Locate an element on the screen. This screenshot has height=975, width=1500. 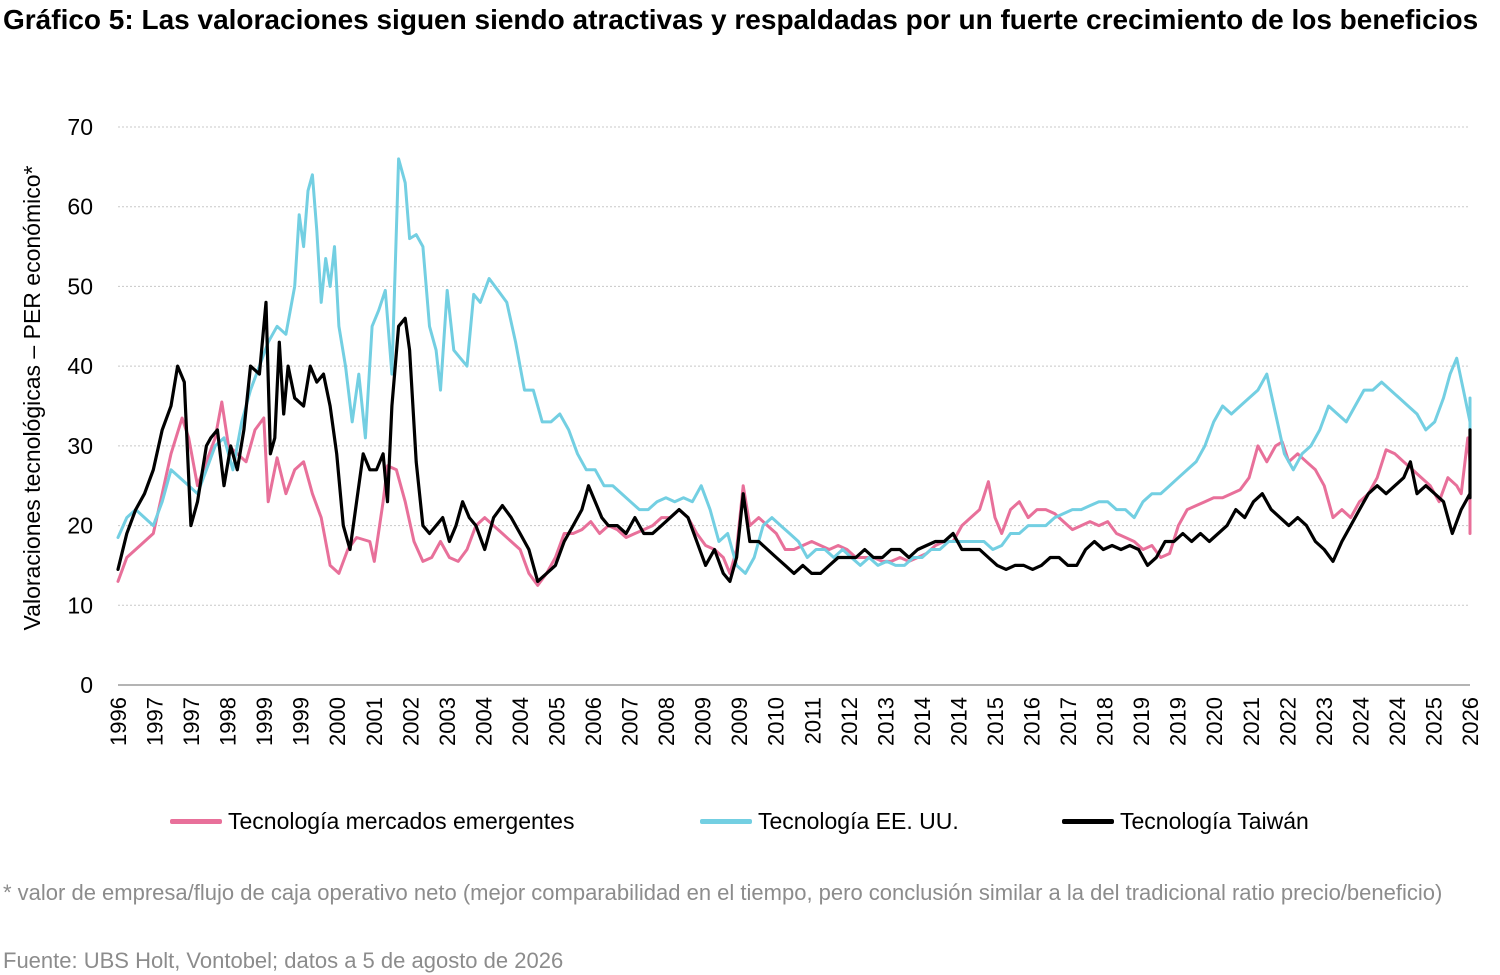
x-tick-label: 2022 is located at coordinates (1287, 721).